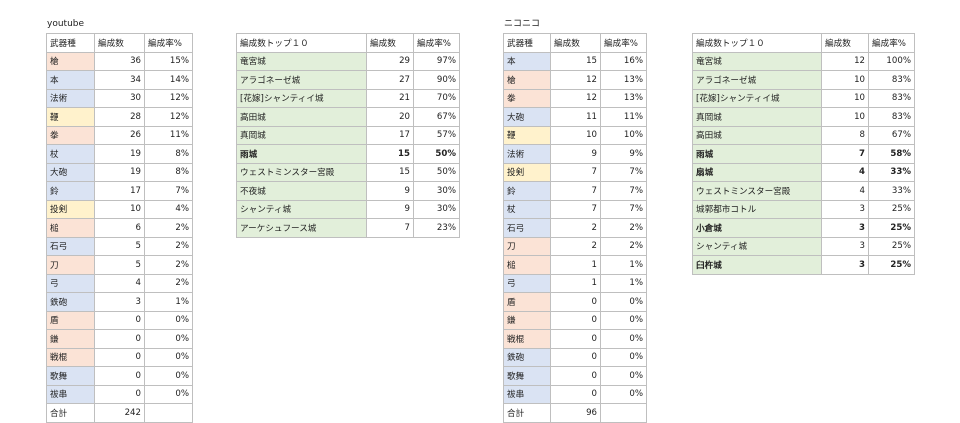 This screenshot has width=960, height=423. What do you see at coordinates (70, 61) in the screenshot?
I see `weapon-name-cell: 槍` at bounding box center [70, 61].